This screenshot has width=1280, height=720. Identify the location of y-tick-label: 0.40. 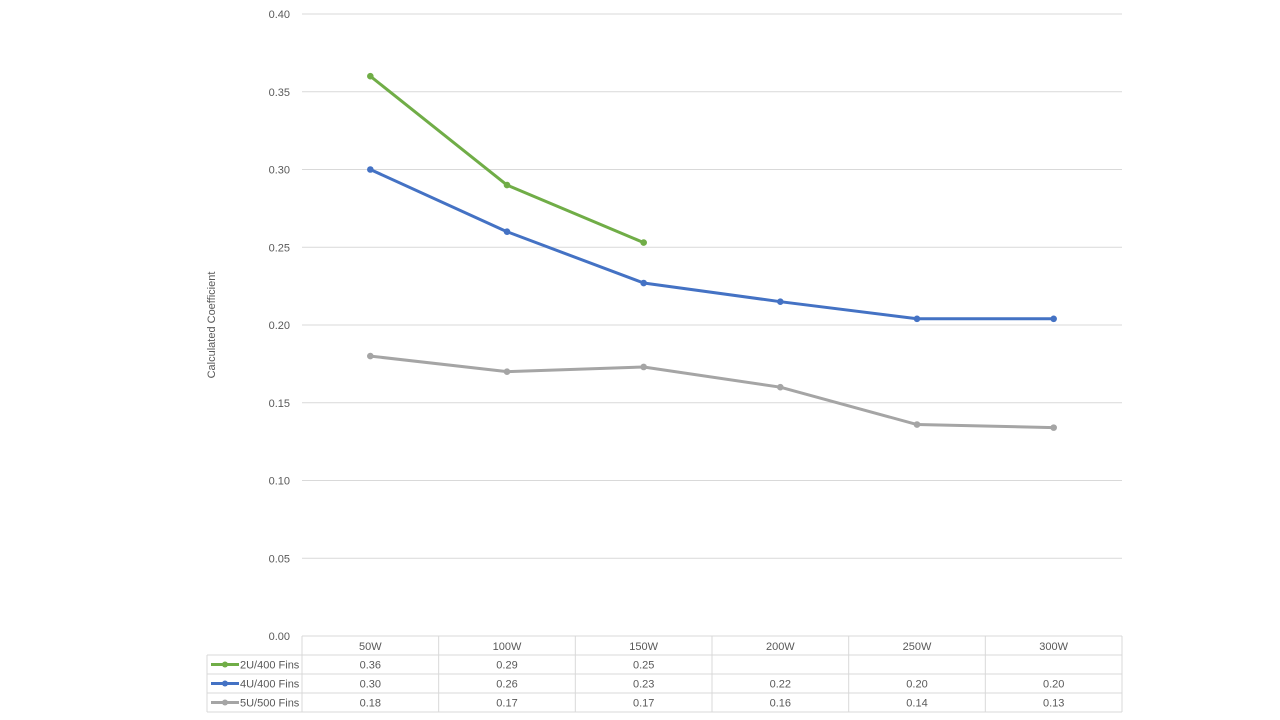
(279, 15).